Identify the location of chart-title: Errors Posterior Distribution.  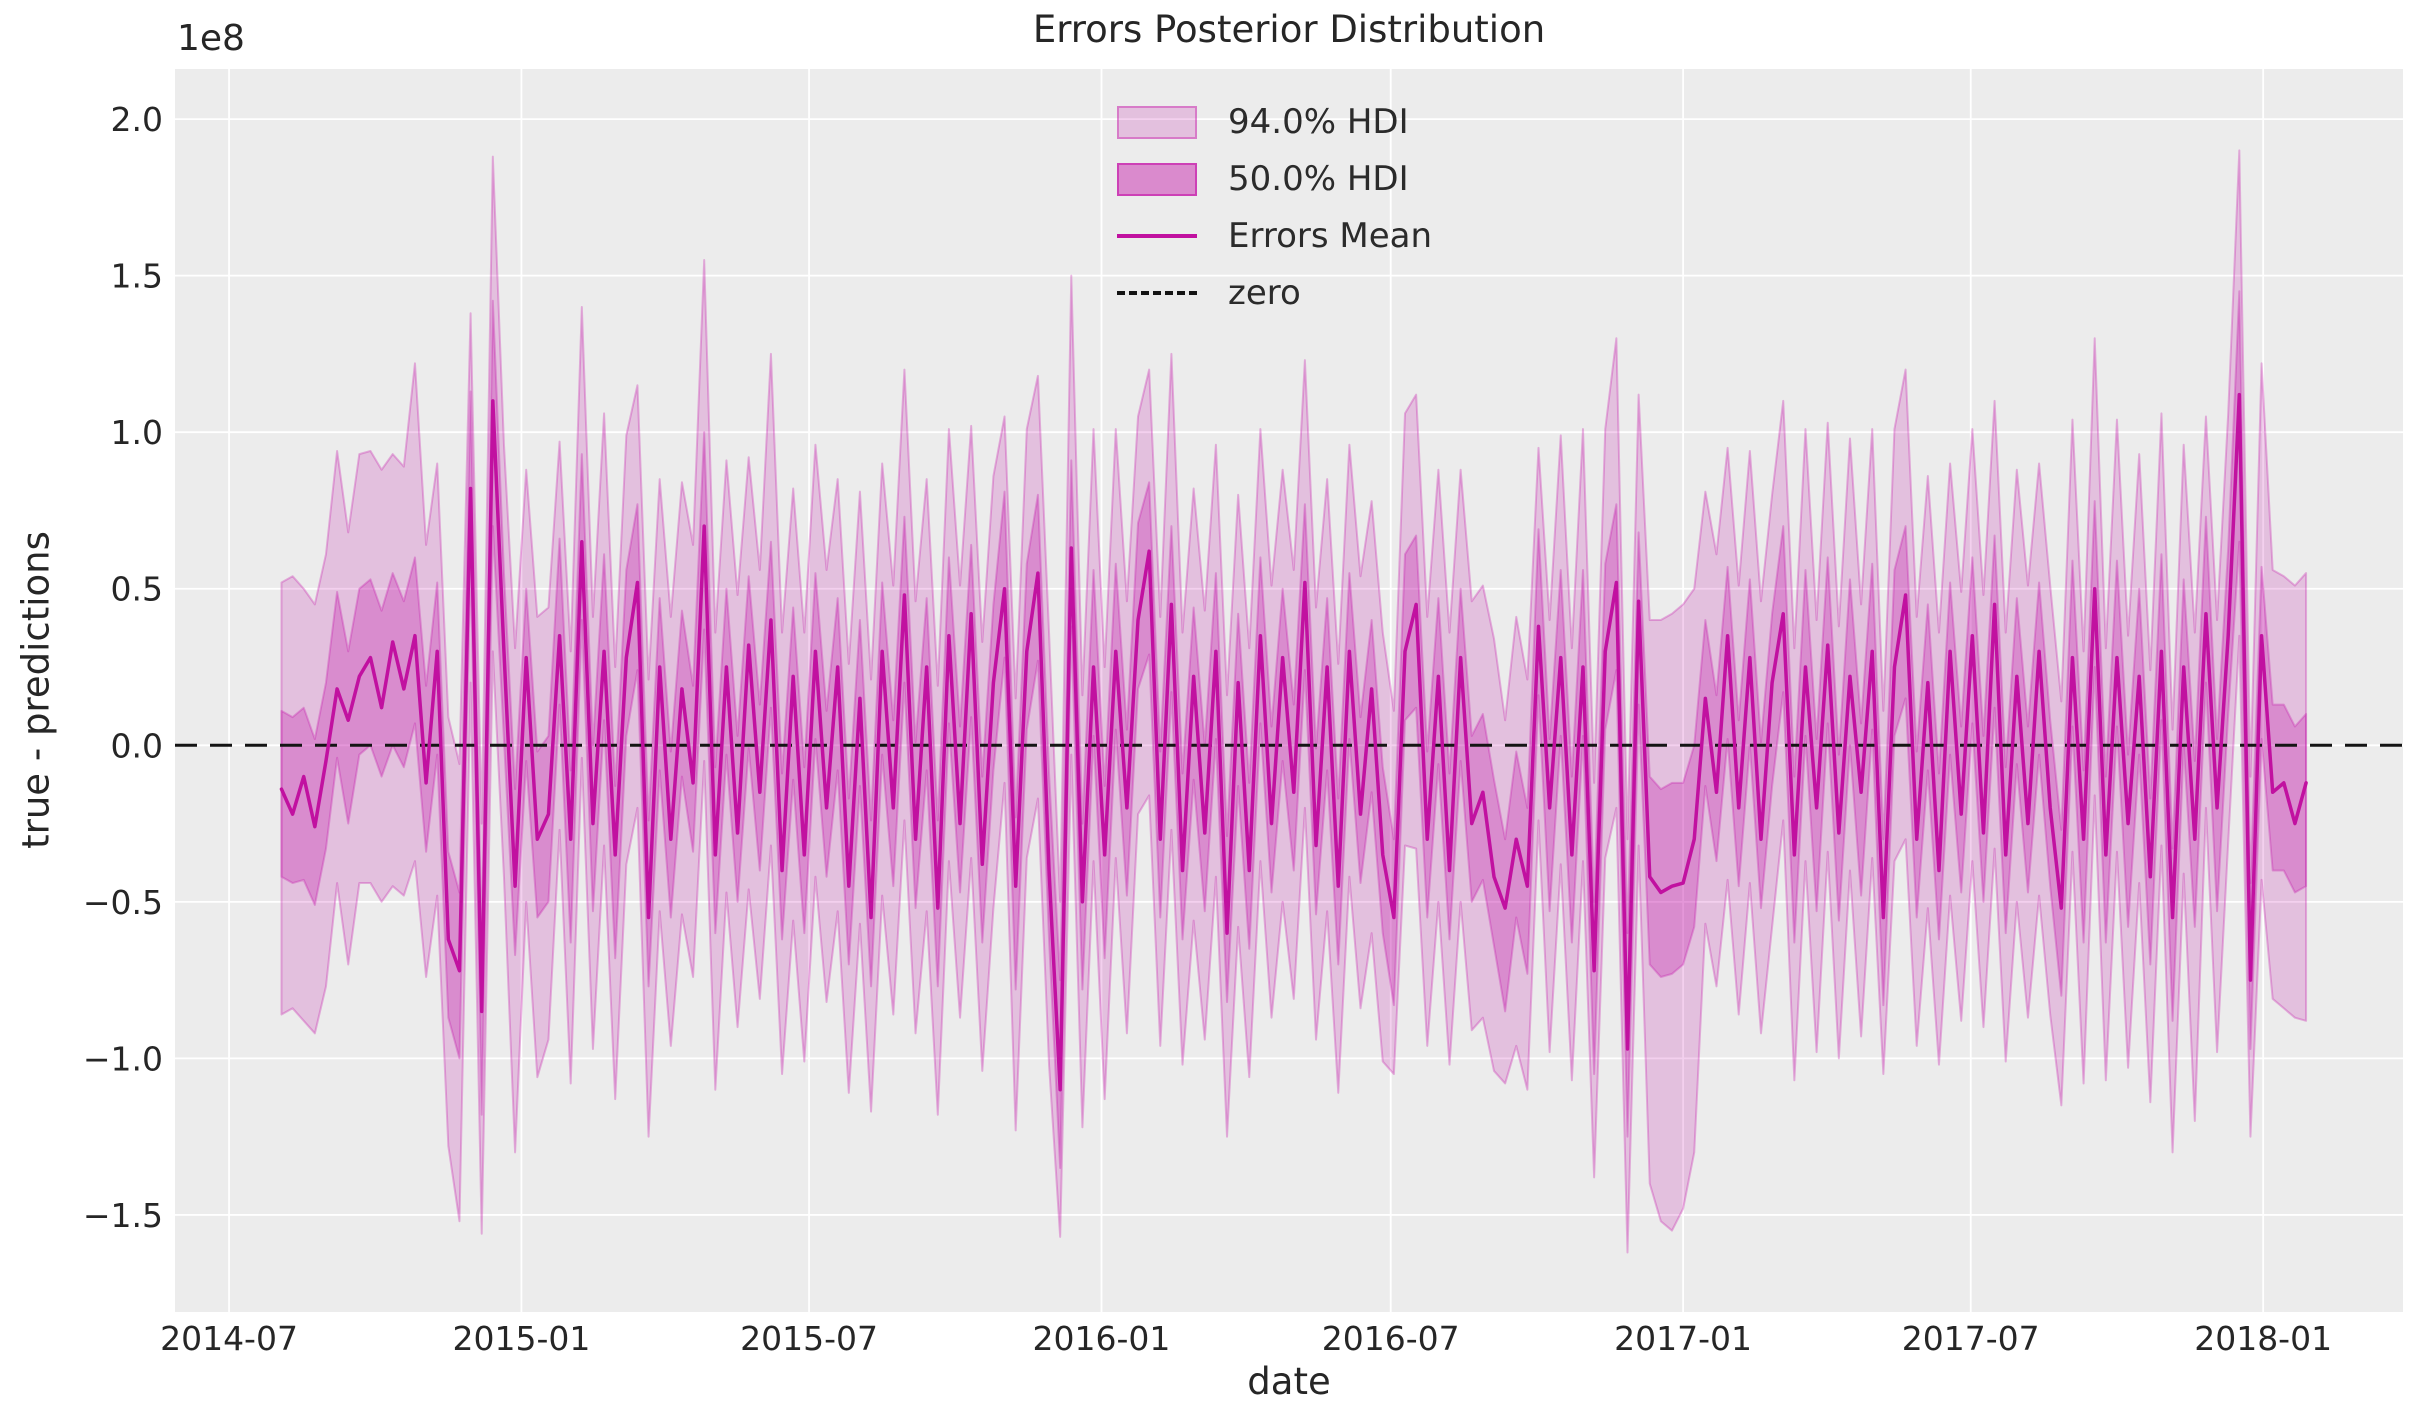
(1289, 29).